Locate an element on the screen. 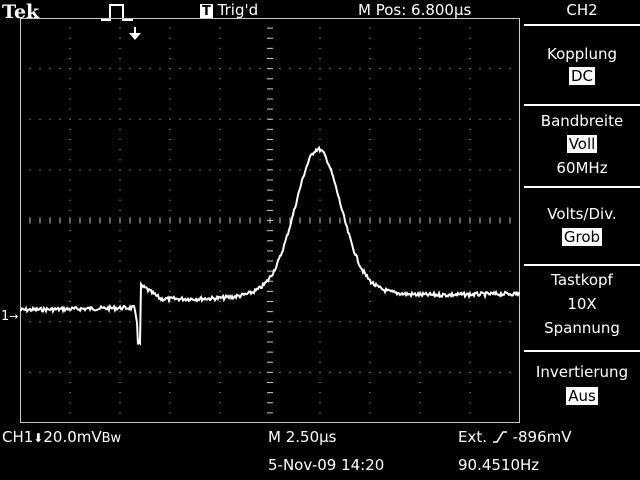 The image size is (640, 480). ch1-ground-arrow-icon: ⬇ is located at coordinates (38, 438).